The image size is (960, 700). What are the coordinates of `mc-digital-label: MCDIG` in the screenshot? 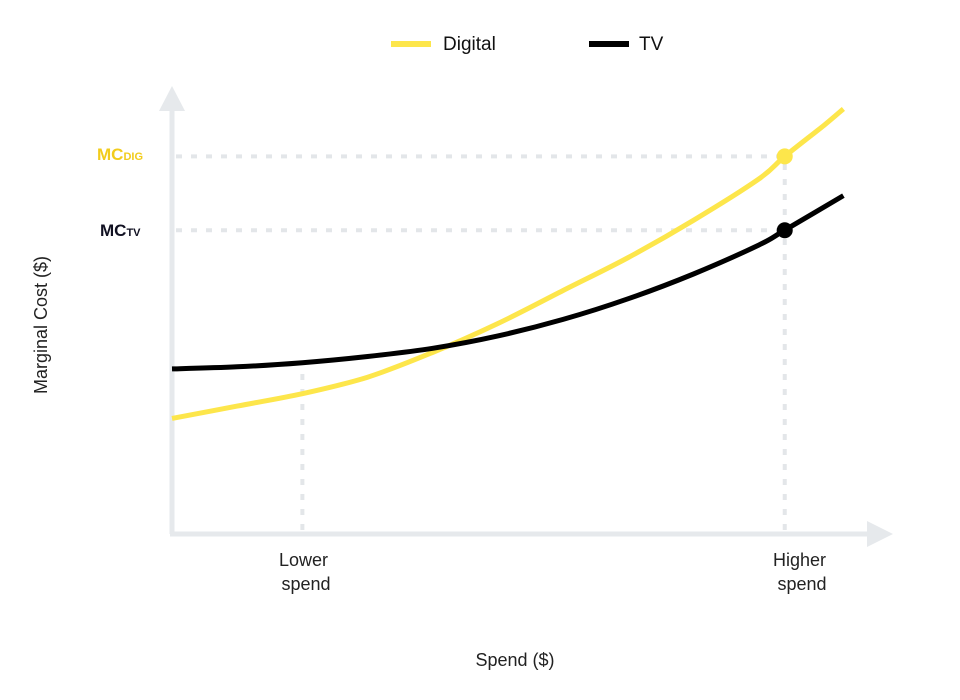 It's located at (120, 154).